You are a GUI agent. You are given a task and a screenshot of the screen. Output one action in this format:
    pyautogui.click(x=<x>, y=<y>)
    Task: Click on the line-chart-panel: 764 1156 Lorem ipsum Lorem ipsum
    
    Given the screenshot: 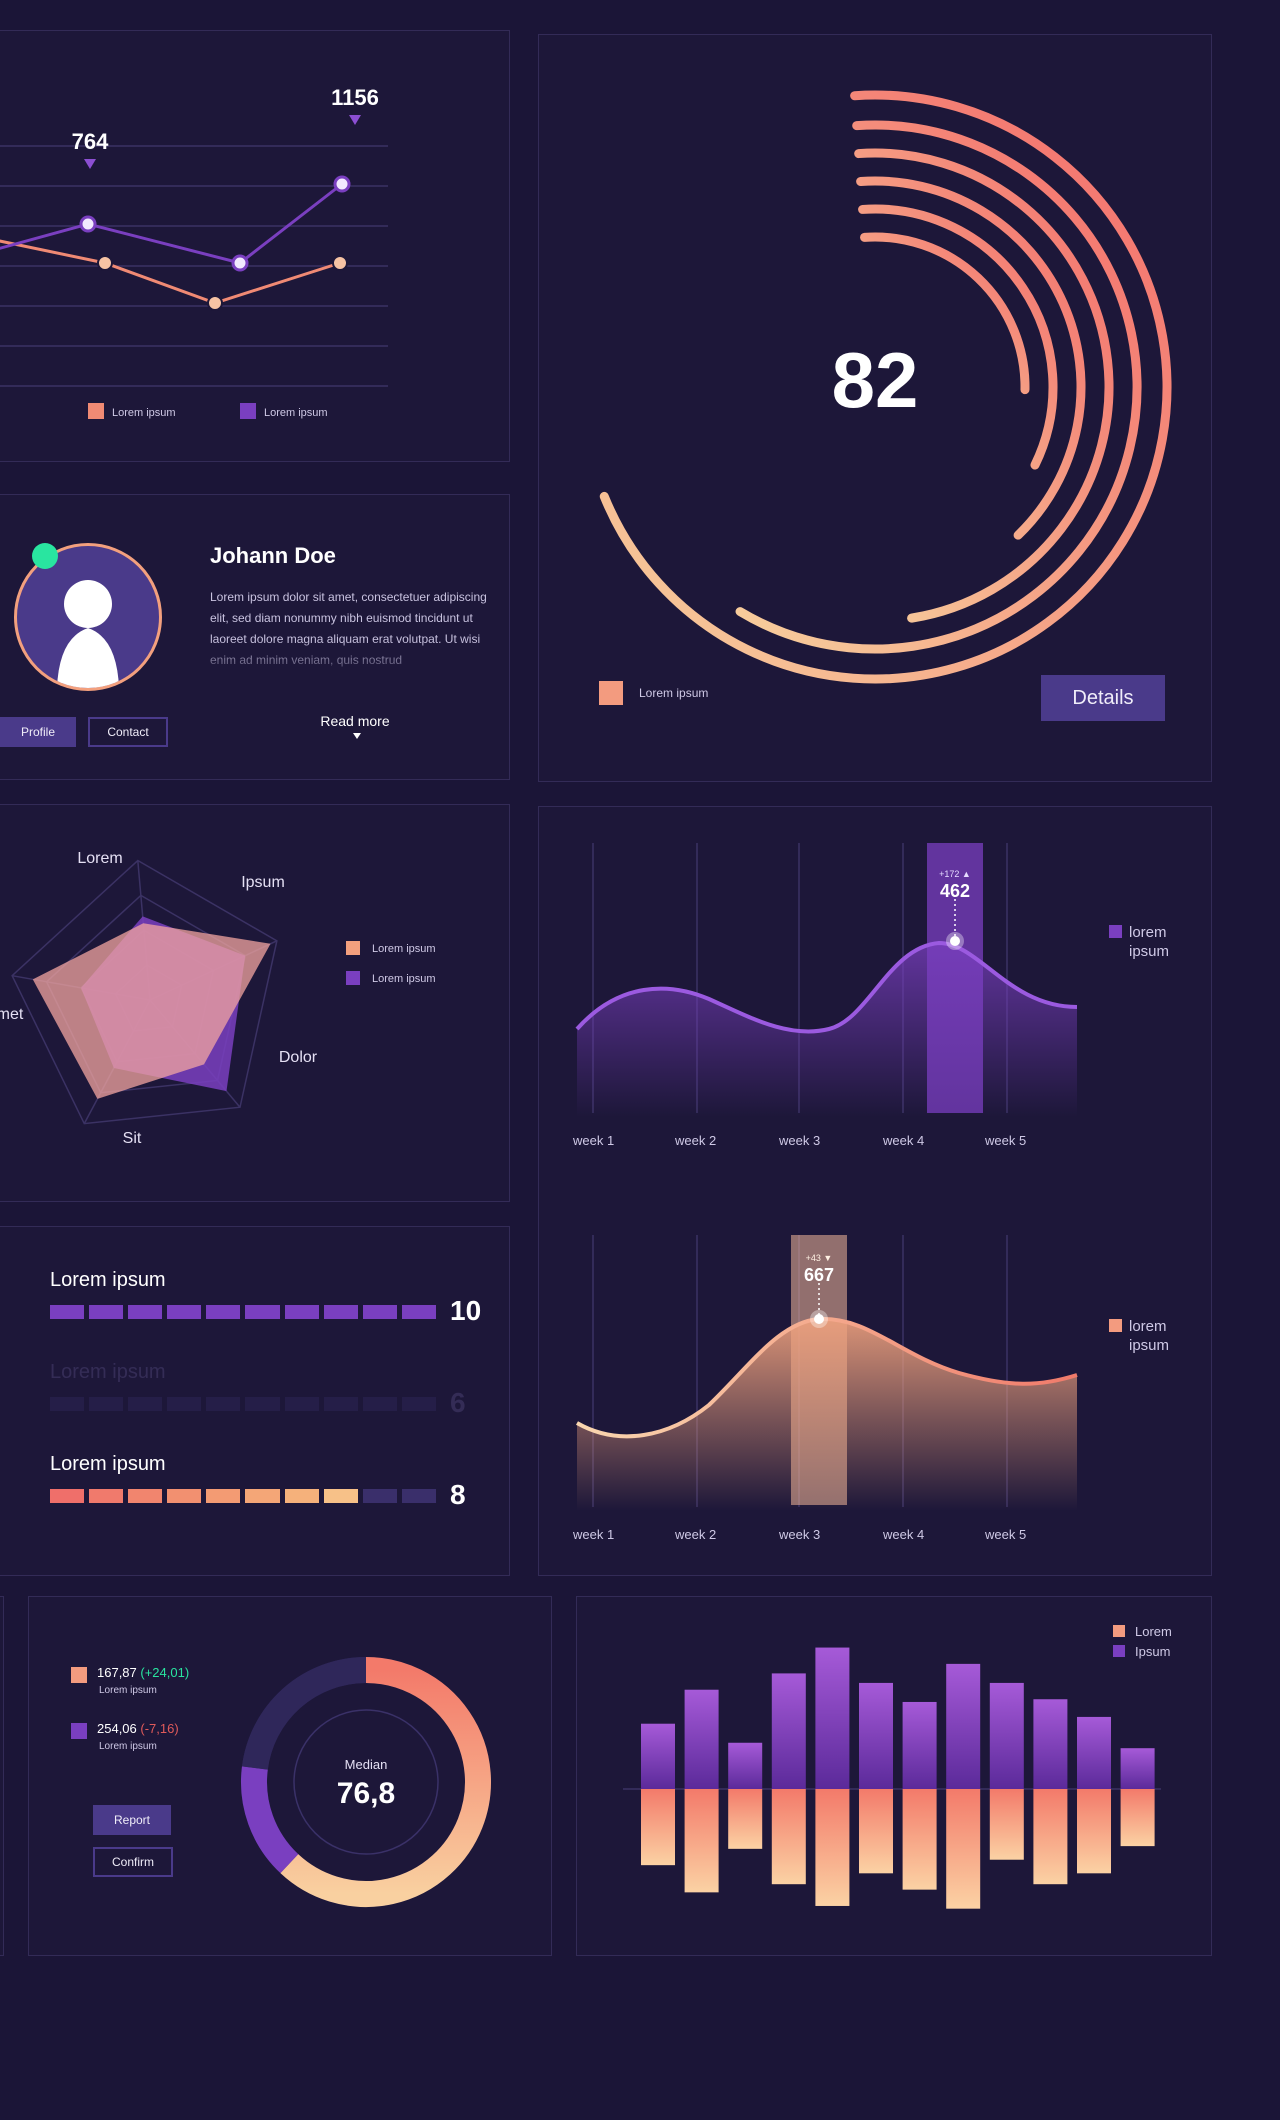 What is the action you would take?
    pyautogui.click(x=255, y=246)
    